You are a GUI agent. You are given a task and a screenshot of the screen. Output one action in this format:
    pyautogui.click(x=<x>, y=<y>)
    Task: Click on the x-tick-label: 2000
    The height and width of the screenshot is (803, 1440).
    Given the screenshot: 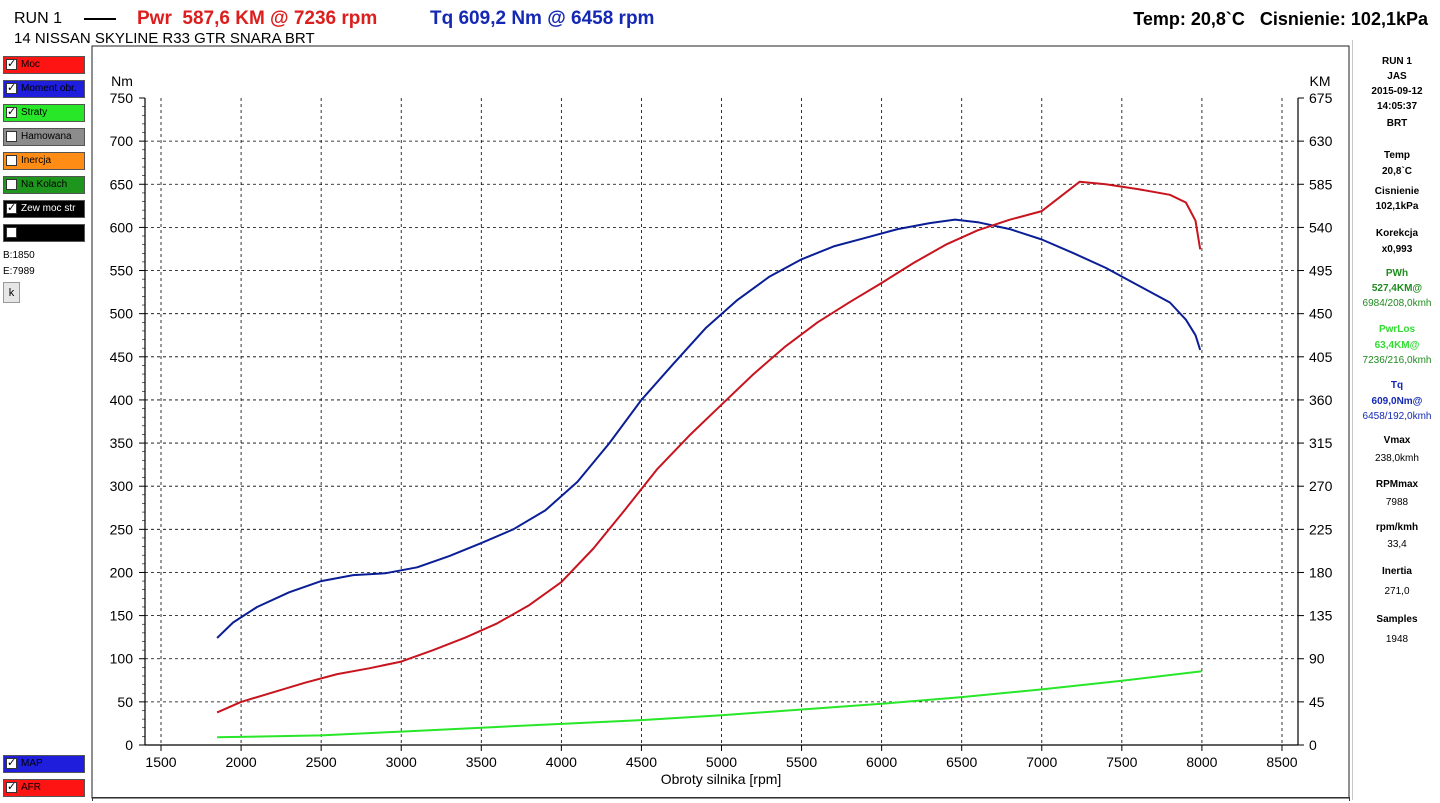 What is the action you would take?
    pyautogui.click(x=241, y=762)
    